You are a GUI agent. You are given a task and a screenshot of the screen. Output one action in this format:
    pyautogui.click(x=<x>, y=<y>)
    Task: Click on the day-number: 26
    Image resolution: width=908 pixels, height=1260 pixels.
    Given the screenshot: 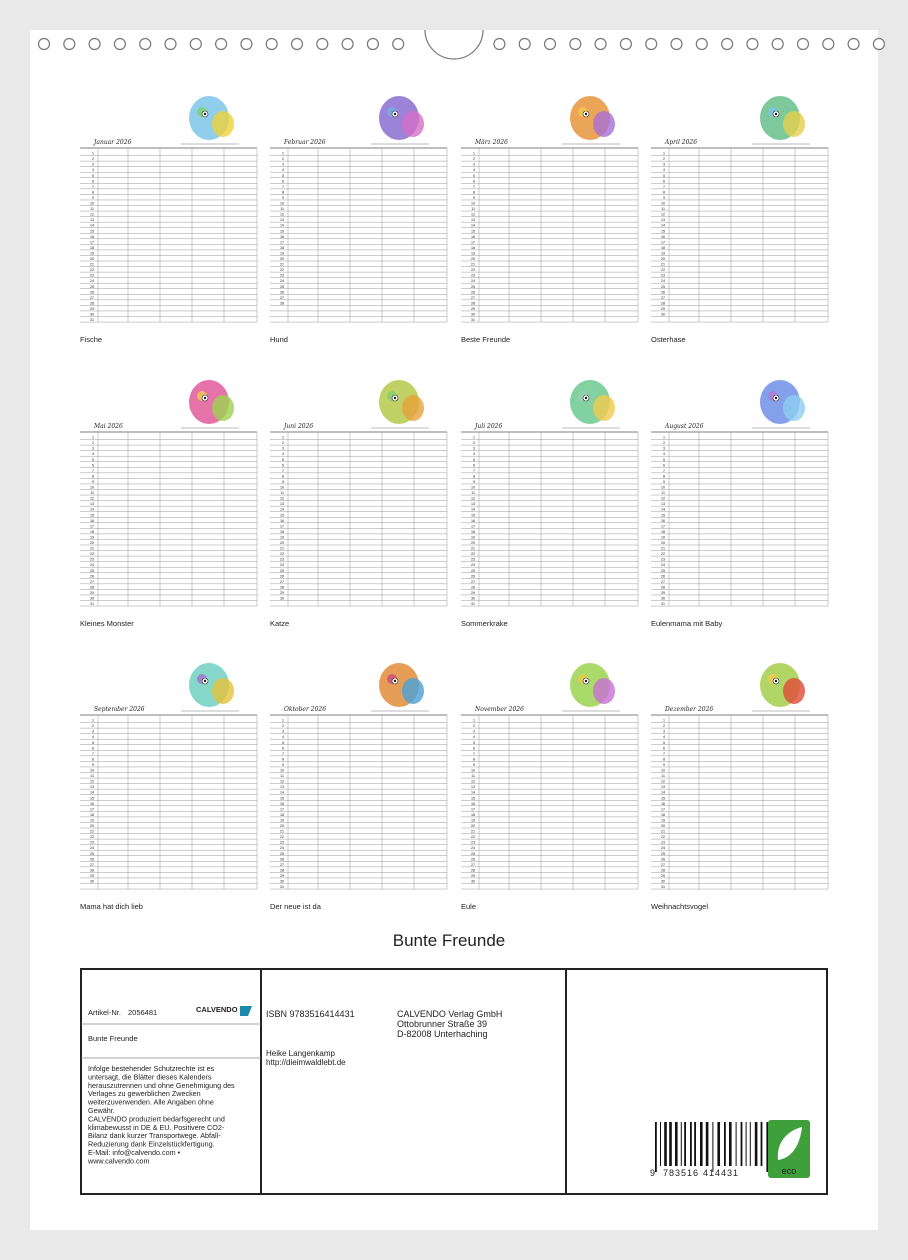 What is the action you would take?
    pyautogui.click(x=663, y=292)
    